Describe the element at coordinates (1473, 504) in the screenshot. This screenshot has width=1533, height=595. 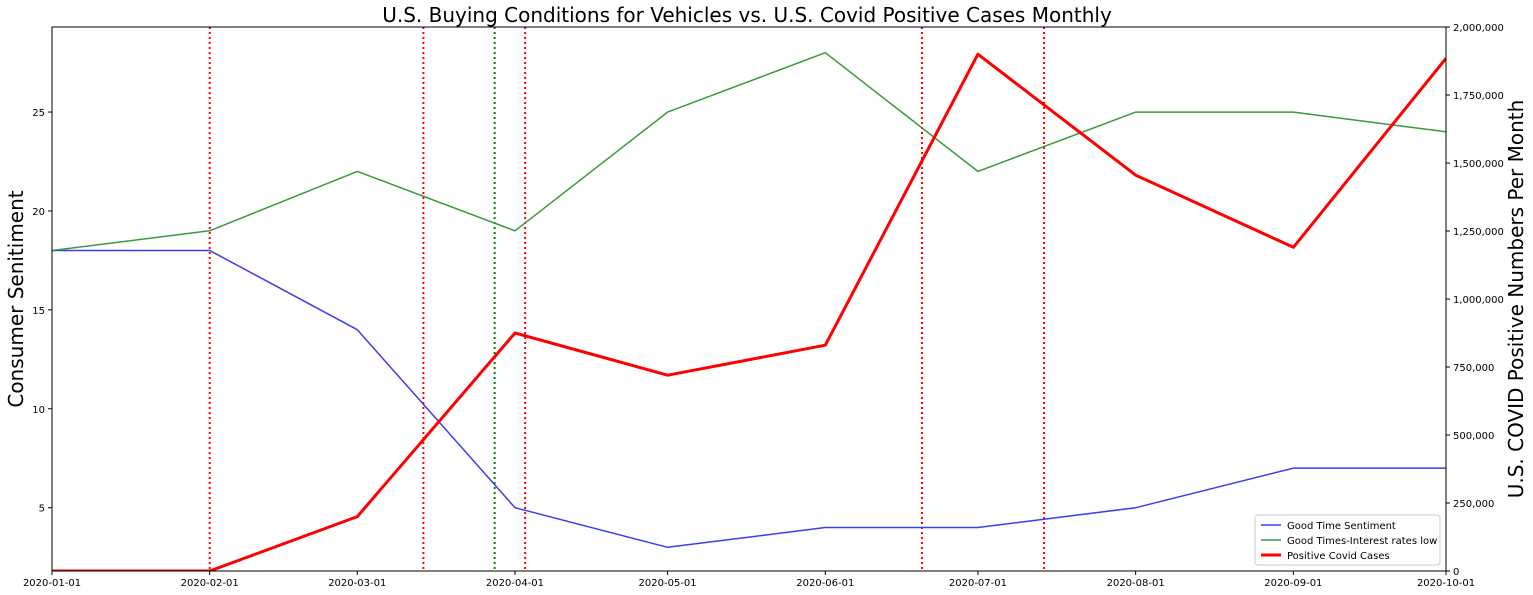
I see `y2-tick-label: 250,000` at that location.